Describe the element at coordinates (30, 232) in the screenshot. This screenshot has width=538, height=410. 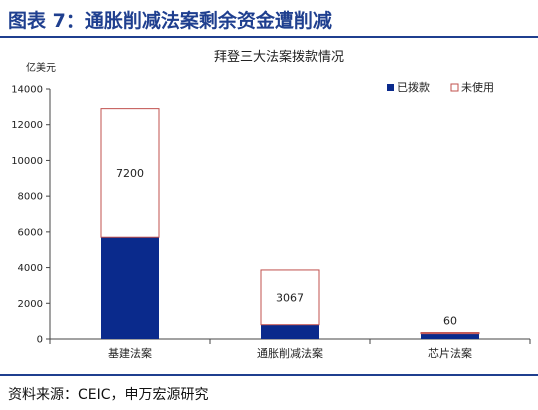
I see `y-tick-label: 6000` at that location.